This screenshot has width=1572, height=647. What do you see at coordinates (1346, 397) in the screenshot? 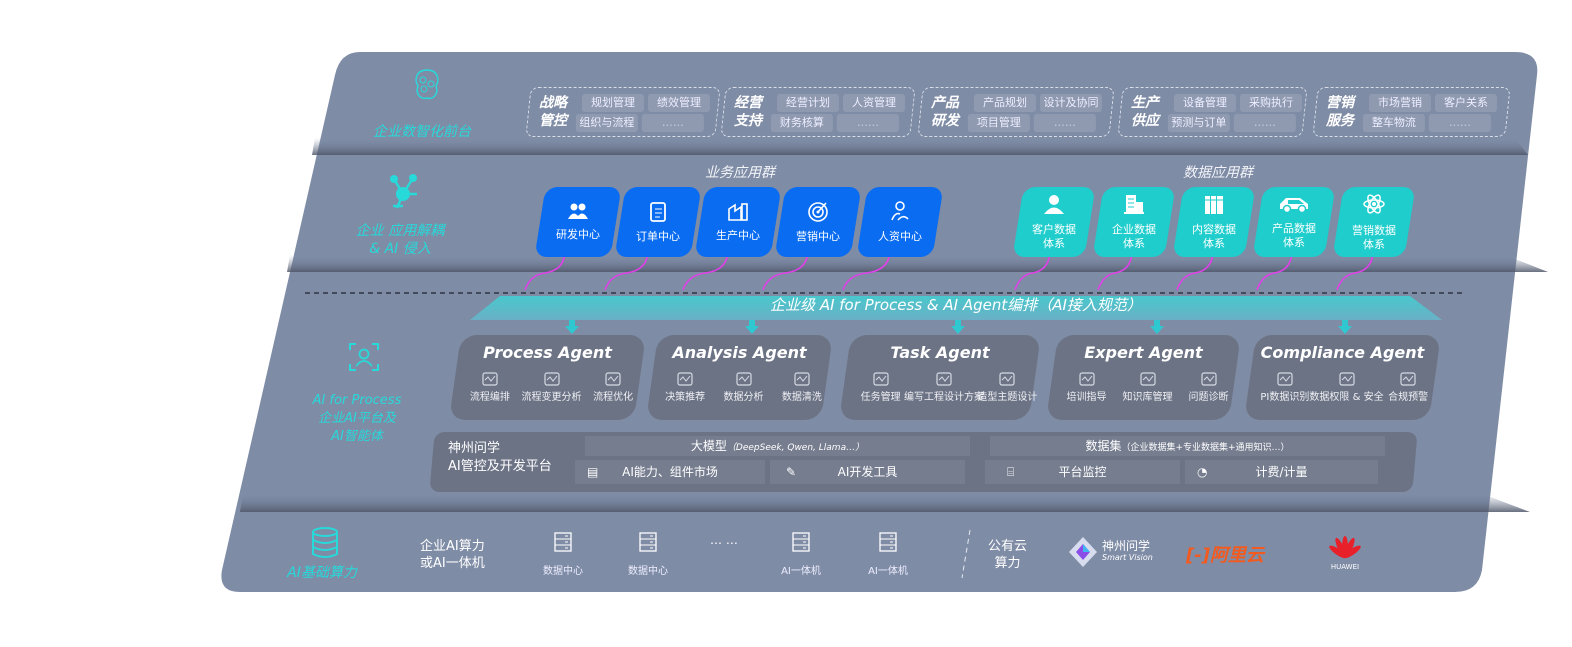
I see `feature-label: 数据权限 & 安全` at bounding box center [1346, 397].